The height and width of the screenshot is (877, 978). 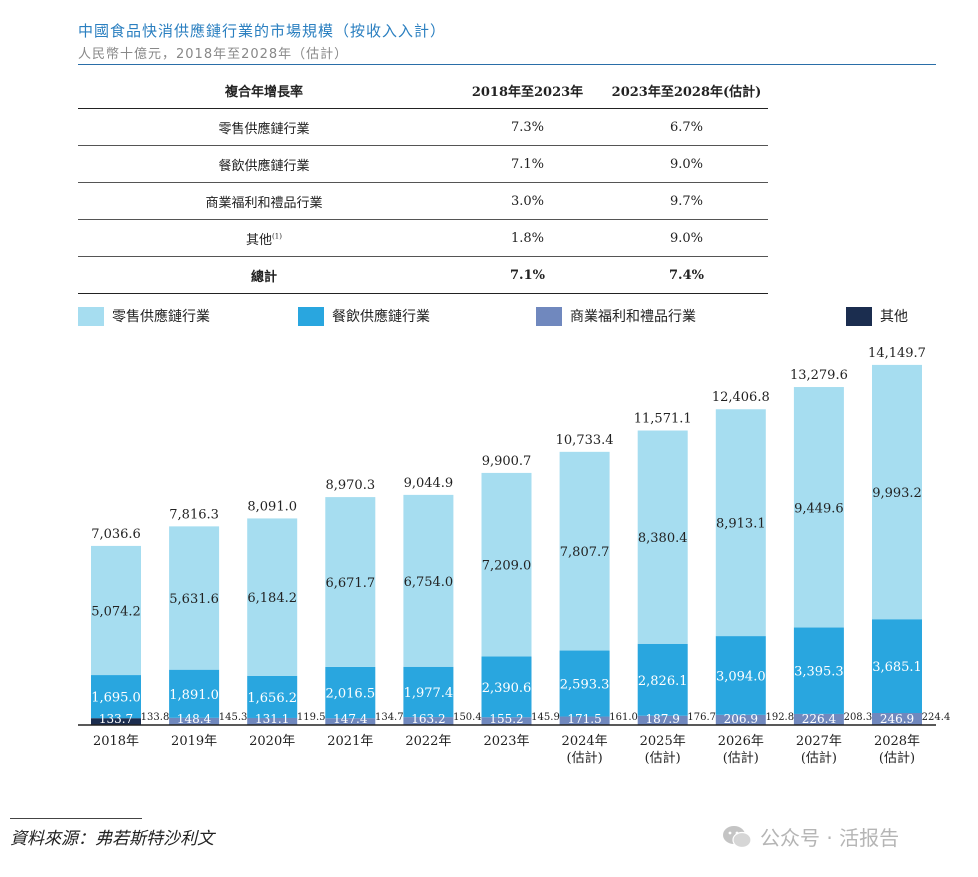 What do you see at coordinates (897, 741) in the screenshot?
I see `x-tick-label: 2028年` at bounding box center [897, 741].